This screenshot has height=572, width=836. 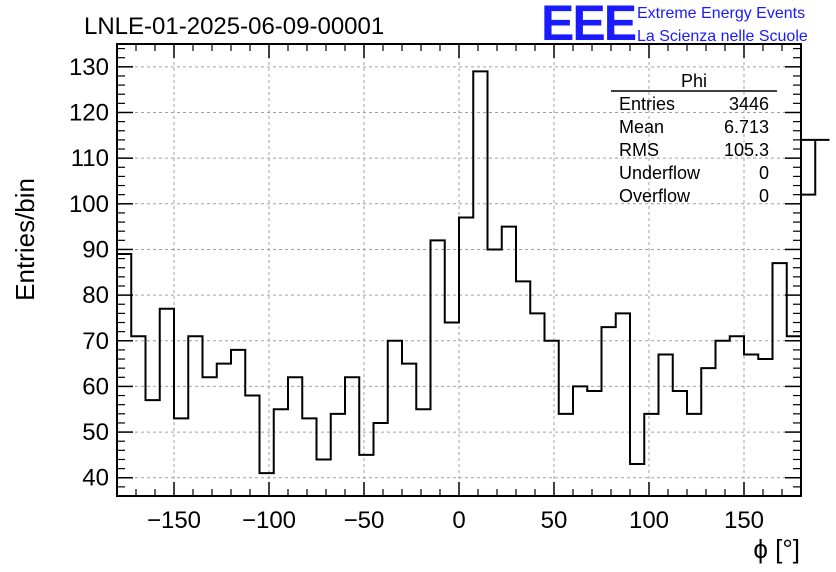 I want to click on x-tick-label: 0, so click(x=458, y=520).